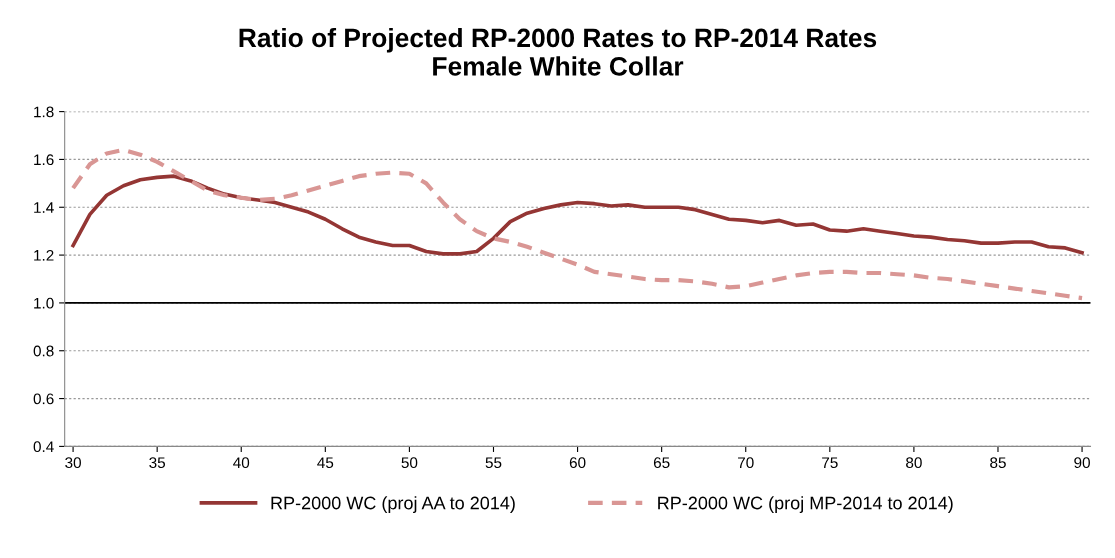 Image resolution: width=1115 pixels, height=558 pixels. I want to click on y-tick-label: 1.0, so click(44, 303).